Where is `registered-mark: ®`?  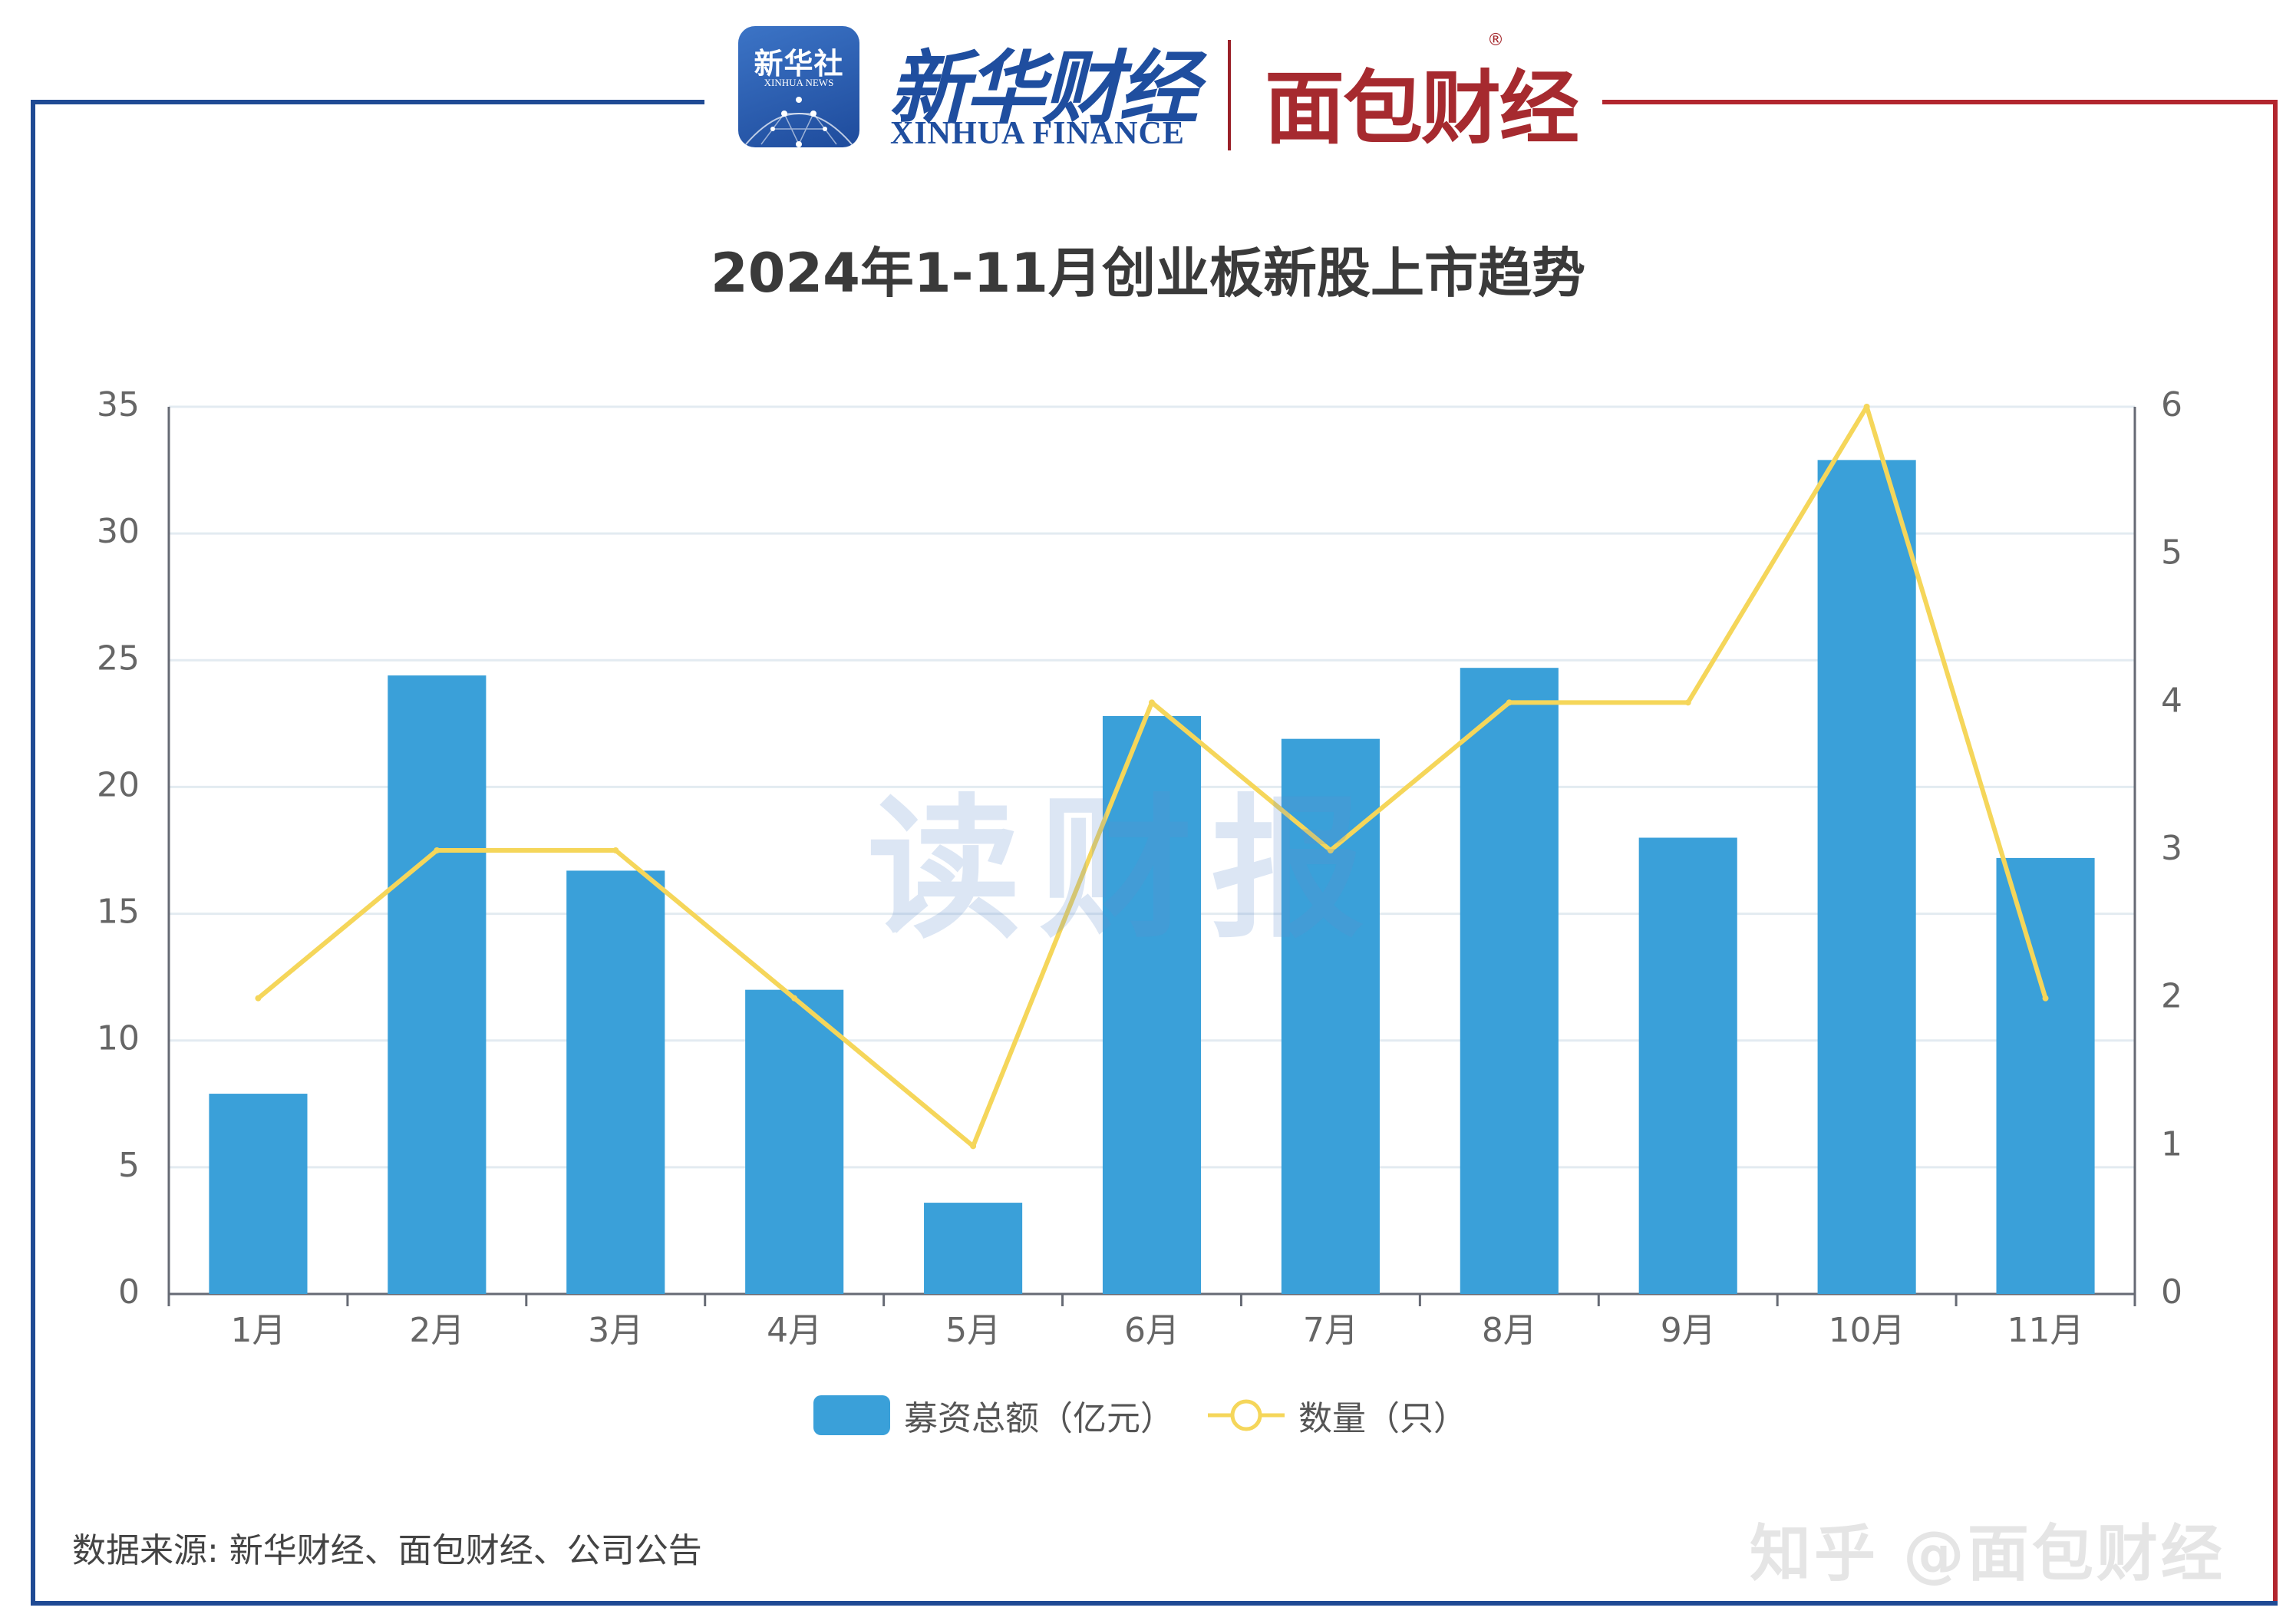
registered-mark: ® is located at coordinates (1495, 40).